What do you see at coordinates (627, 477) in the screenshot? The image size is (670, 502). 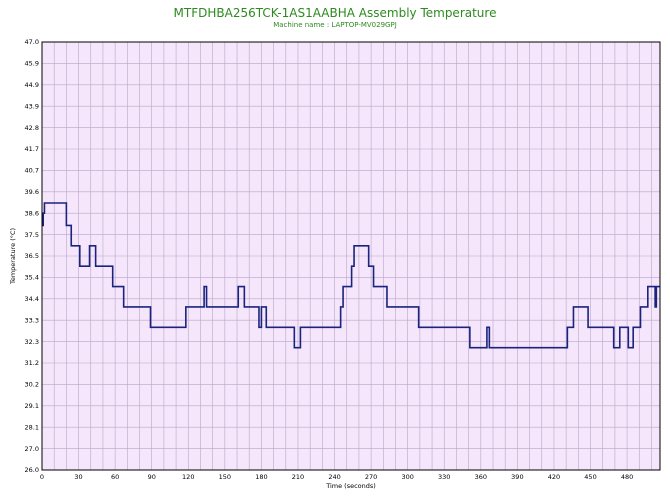 I see `x-tick-label: 480` at bounding box center [627, 477].